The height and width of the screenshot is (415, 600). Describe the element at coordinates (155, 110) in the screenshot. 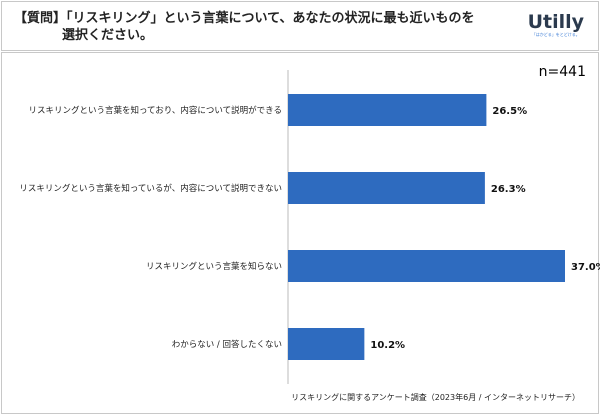

I see `category-label: リスキリングという言葉を知っており、内容について説明ができる` at that location.